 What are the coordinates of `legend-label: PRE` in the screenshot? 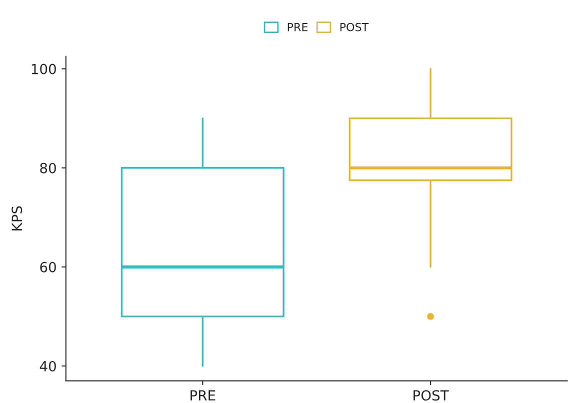 It's located at (298, 27).